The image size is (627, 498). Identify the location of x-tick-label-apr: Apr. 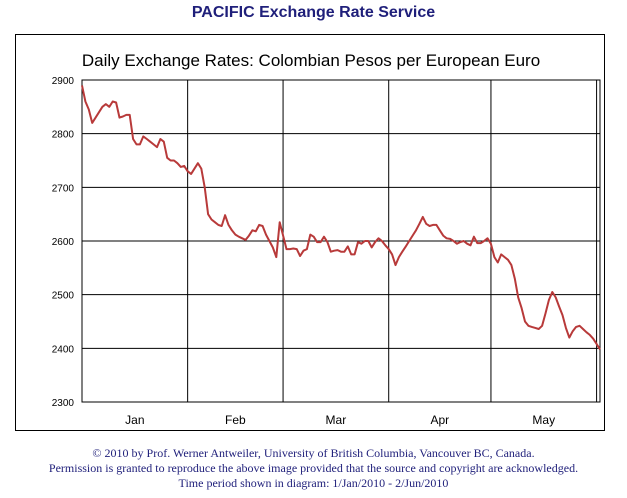
(439, 420).